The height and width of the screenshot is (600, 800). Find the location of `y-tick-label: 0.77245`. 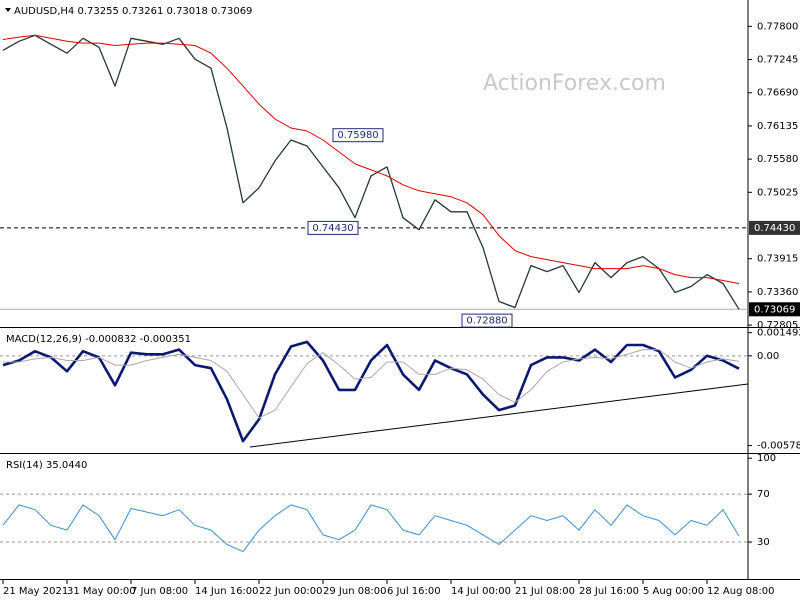

y-tick-label: 0.77245 is located at coordinates (777, 60).